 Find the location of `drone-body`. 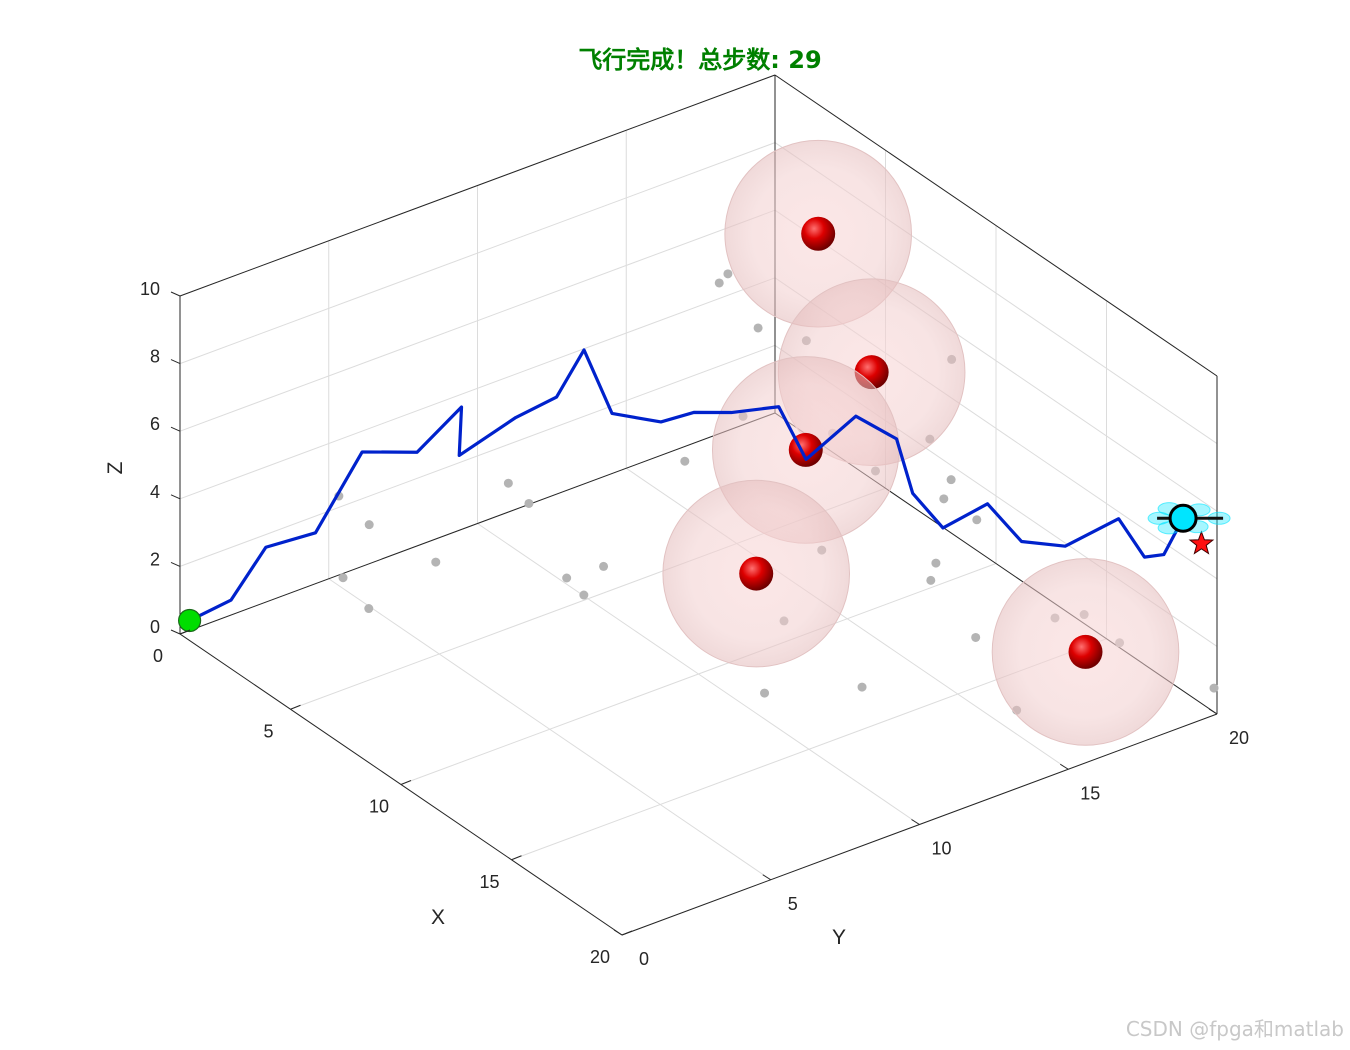

drone-body is located at coordinates (1183, 518).